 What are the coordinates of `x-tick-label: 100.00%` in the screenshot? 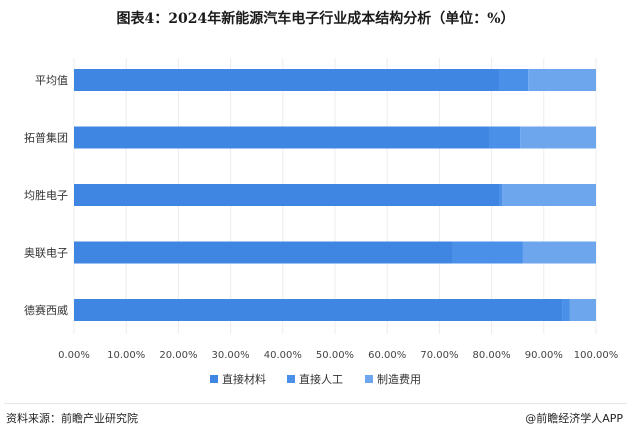 It's located at (596, 355).